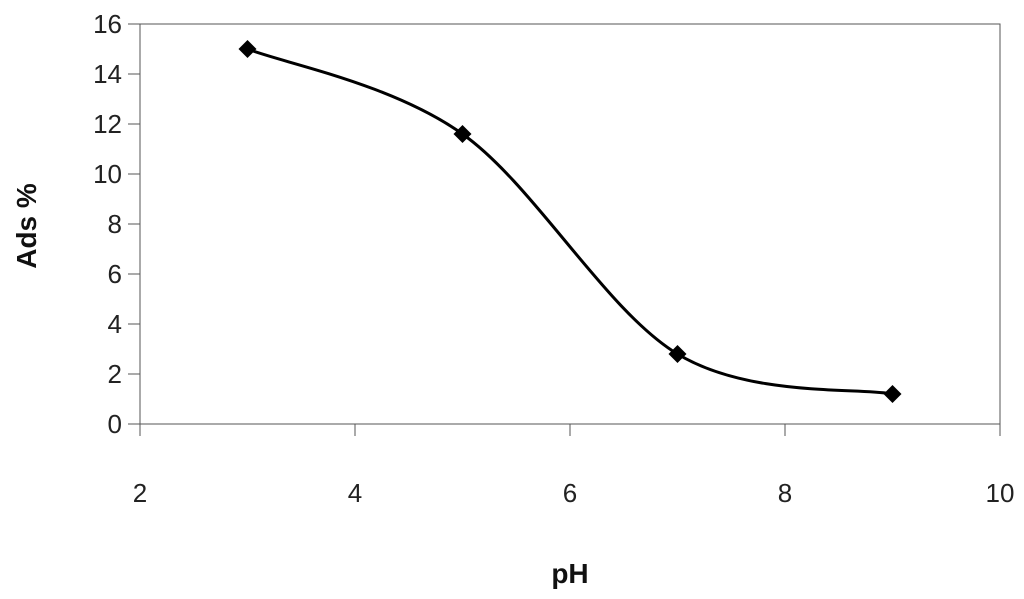 Image resolution: width=1024 pixels, height=599 pixels. Describe the element at coordinates (115, 324) in the screenshot. I see `y-tick-label: 4` at that location.